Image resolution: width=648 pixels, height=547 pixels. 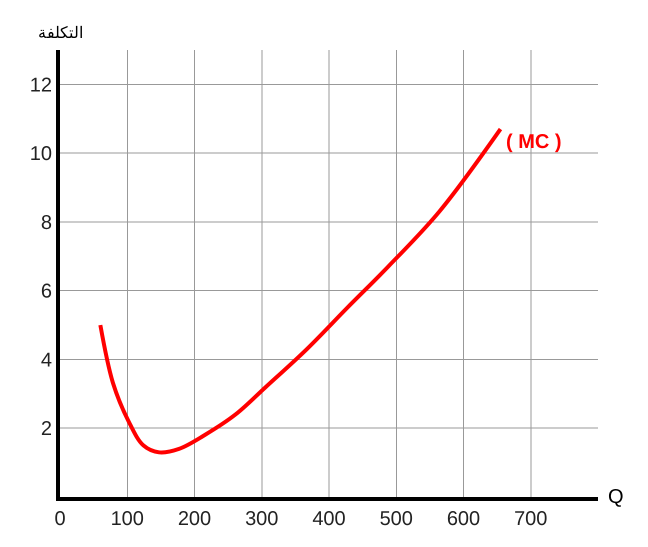 I want to click on series-label: ( MC ), so click(x=534, y=142).